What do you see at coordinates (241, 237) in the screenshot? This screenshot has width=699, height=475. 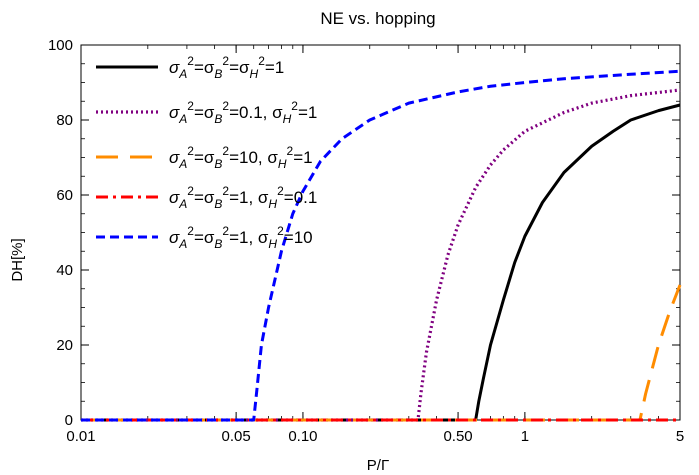 I see `legend-label-5: σA2=σB2=1, σH2=10` at bounding box center [241, 237].